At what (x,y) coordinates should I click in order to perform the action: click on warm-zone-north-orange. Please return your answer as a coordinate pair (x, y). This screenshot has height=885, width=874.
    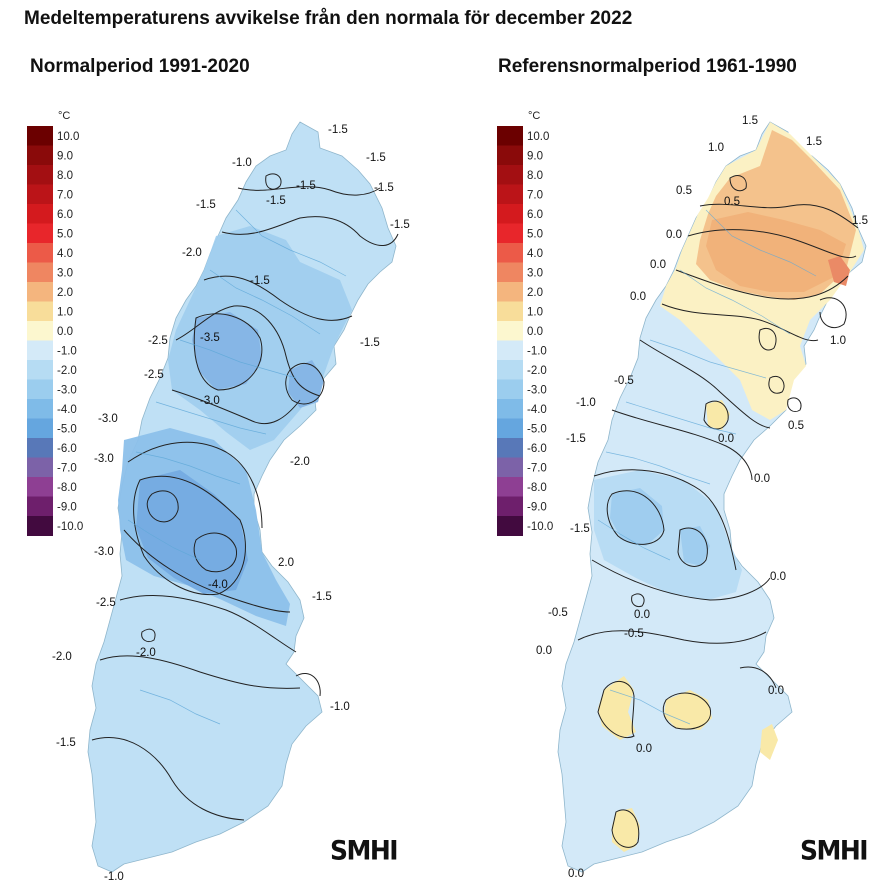
    Looking at the image, I should click on (776, 215).